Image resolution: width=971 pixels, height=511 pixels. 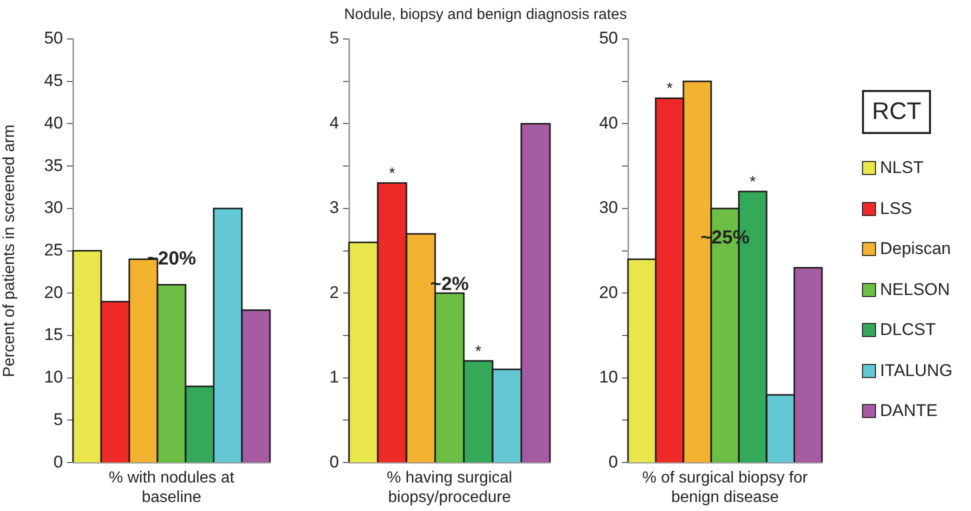 What do you see at coordinates (334, 122) in the screenshot?
I see `y-tick-label: 4` at bounding box center [334, 122].